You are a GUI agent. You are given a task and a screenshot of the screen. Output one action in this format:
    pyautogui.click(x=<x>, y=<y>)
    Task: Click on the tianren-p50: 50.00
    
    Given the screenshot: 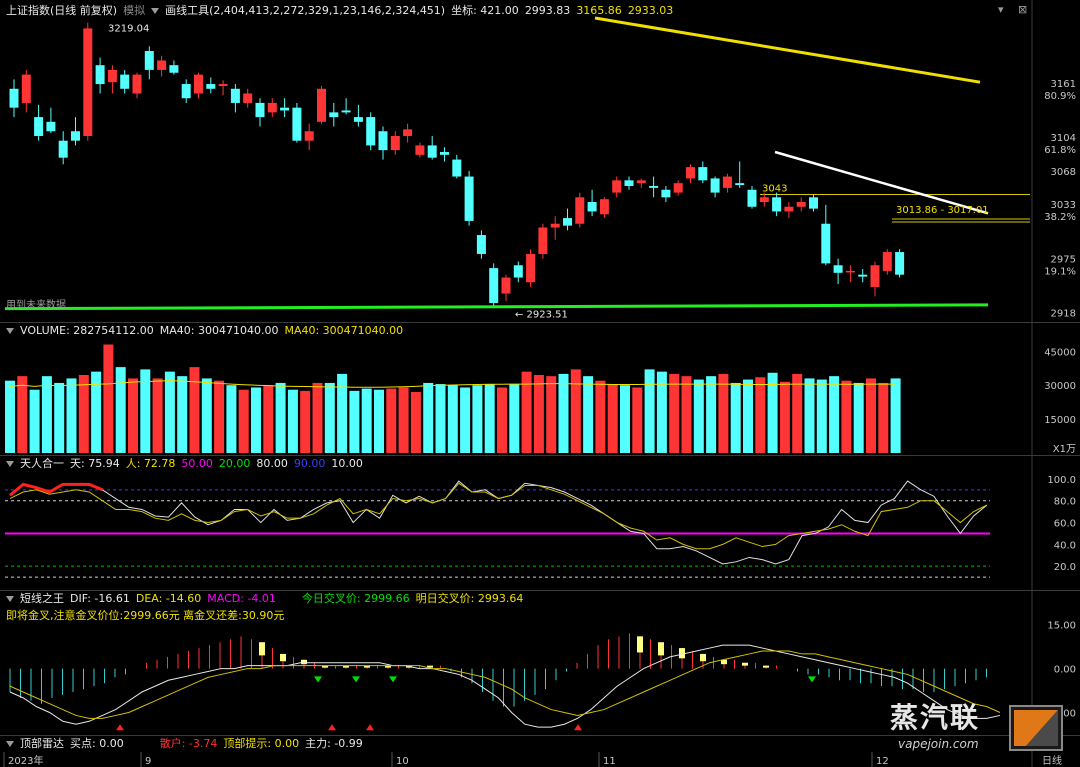 What is the action you would take?
    pyautogui.click(x=197, y=463)
    